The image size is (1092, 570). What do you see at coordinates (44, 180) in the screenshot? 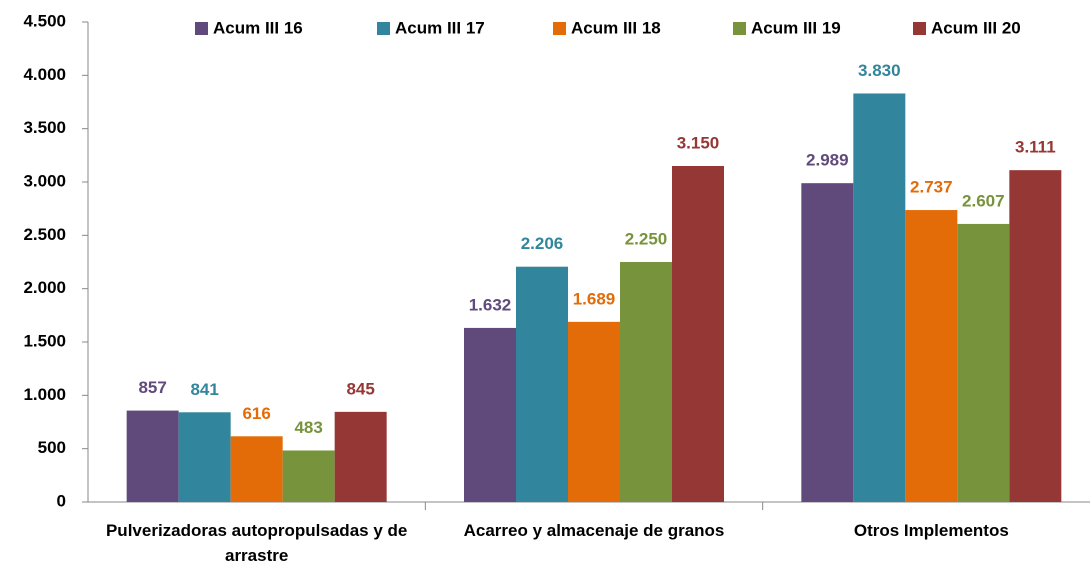
I see `y-tick-label: 3.000` at bounding box center [44, 180].